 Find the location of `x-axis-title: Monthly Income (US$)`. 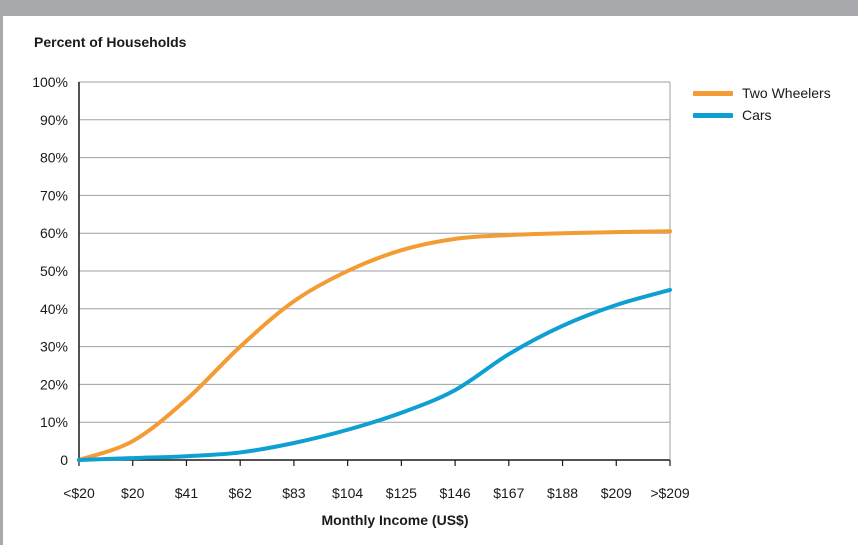

x-axis-title: Monthly Income (US$) is located at coordinates (395, 520).